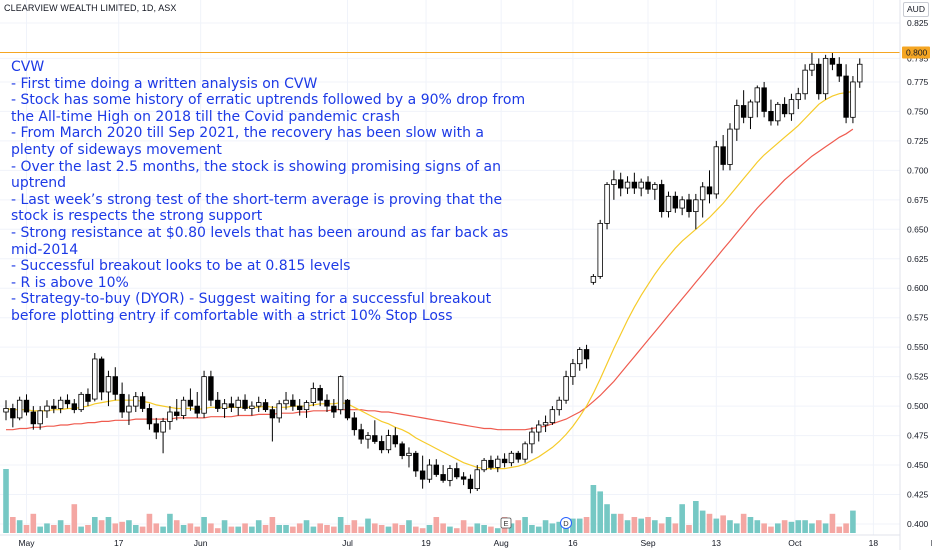  I want to click on dividend-marker-shape, so click(566, 523).